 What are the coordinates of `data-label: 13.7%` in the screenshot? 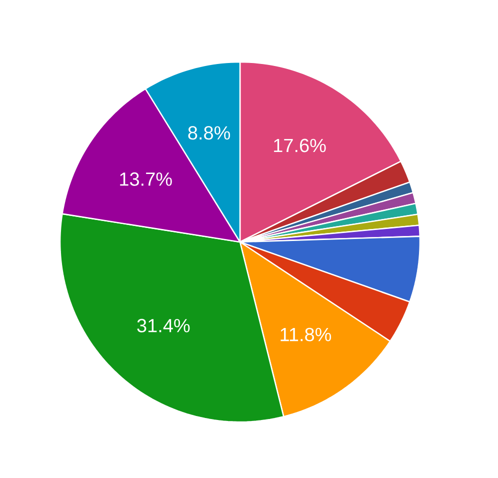 It's located at (146, 179).